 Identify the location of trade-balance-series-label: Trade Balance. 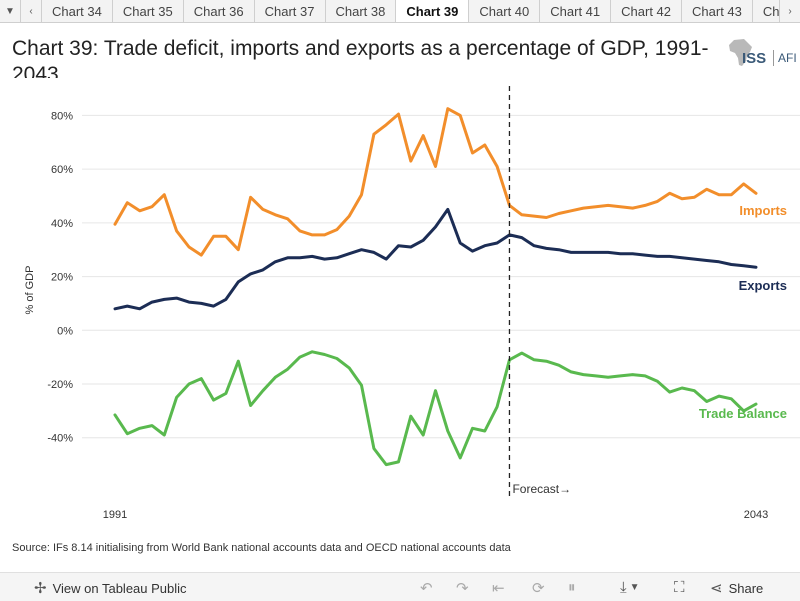
(743, 413).